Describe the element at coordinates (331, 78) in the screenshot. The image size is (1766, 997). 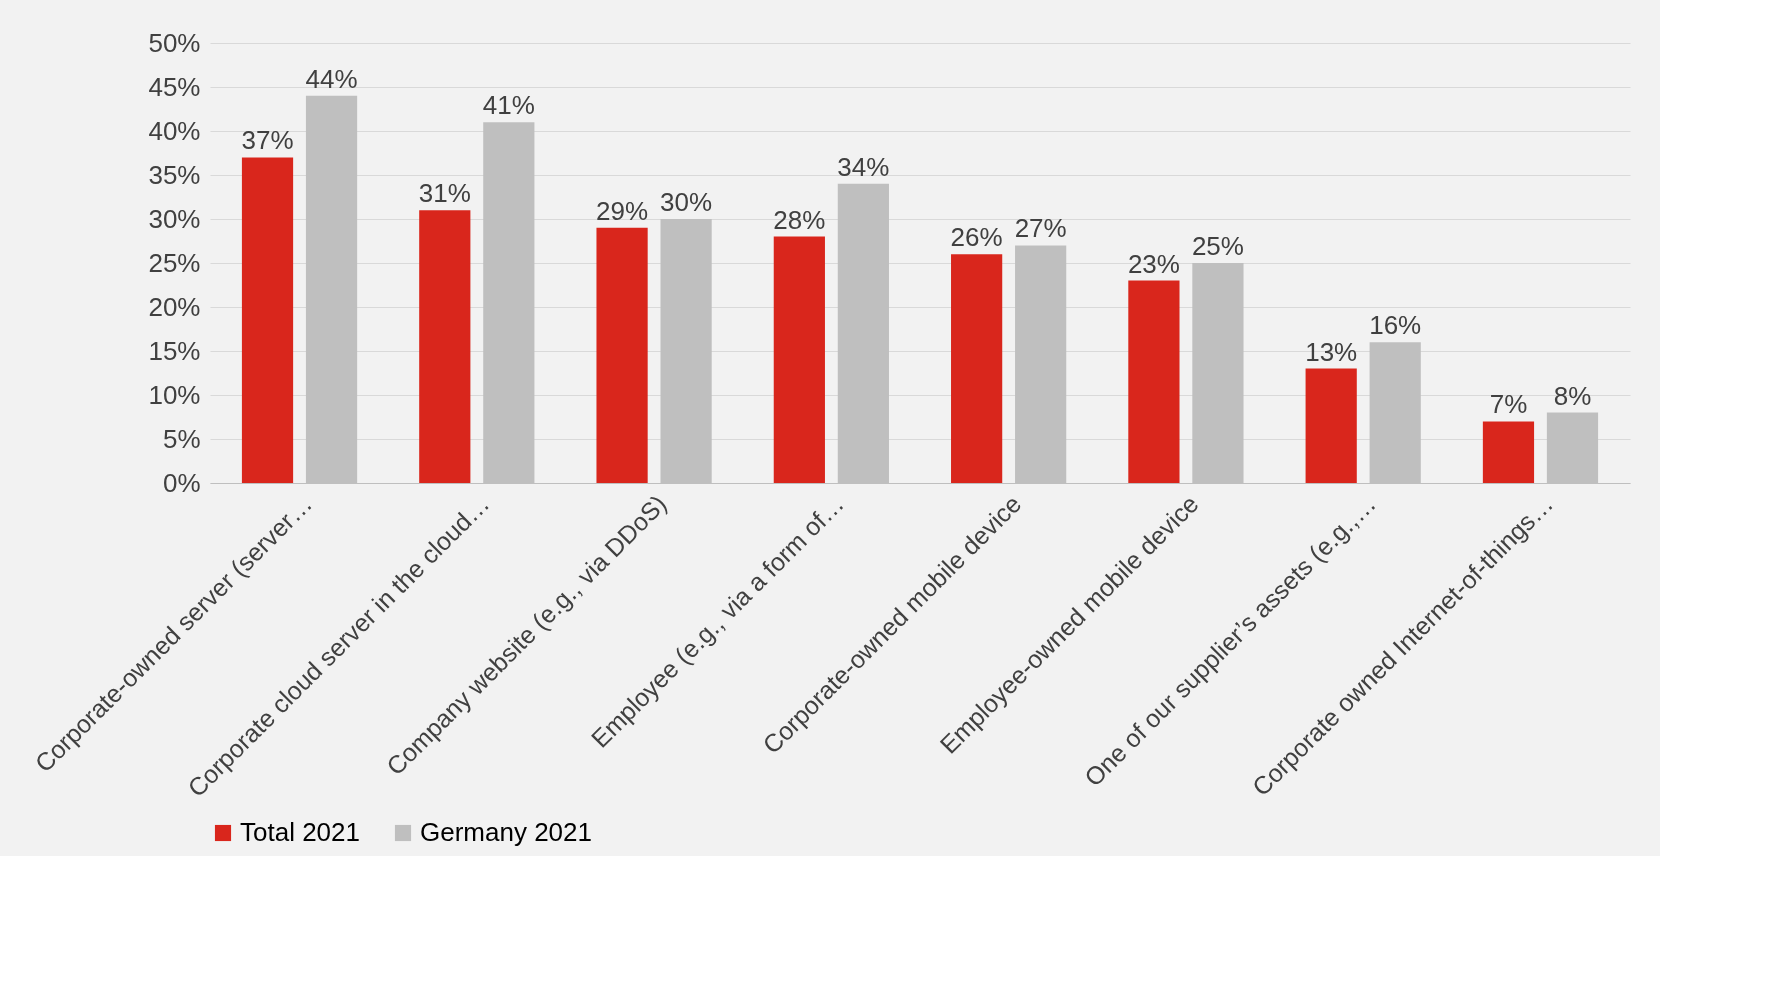
I see `data-label: 44%` at that location.